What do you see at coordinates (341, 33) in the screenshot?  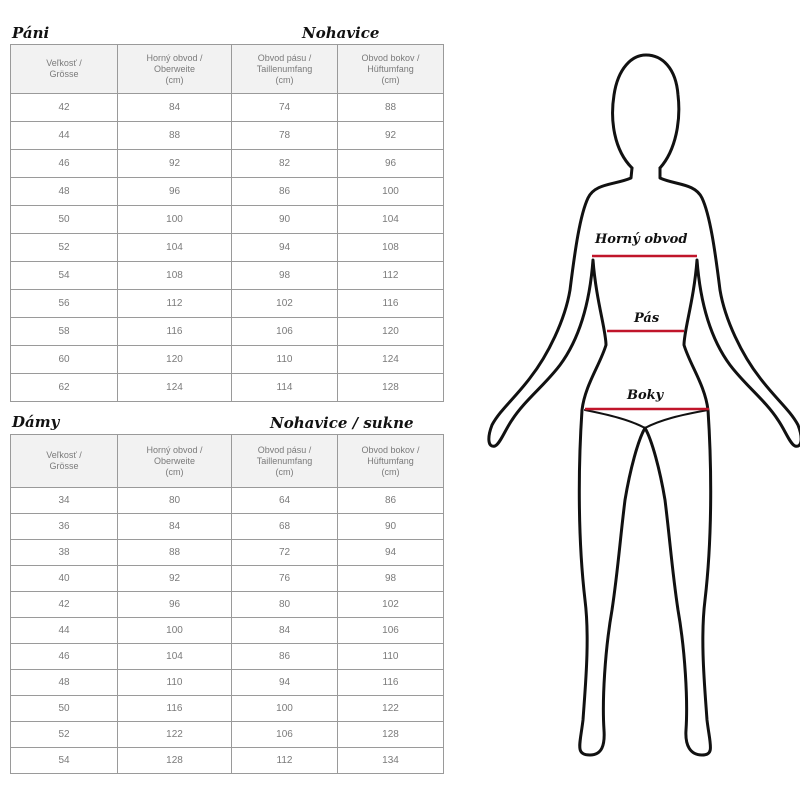 I see `men-subtitle: Nohavice` at bounding box center [341, 33].